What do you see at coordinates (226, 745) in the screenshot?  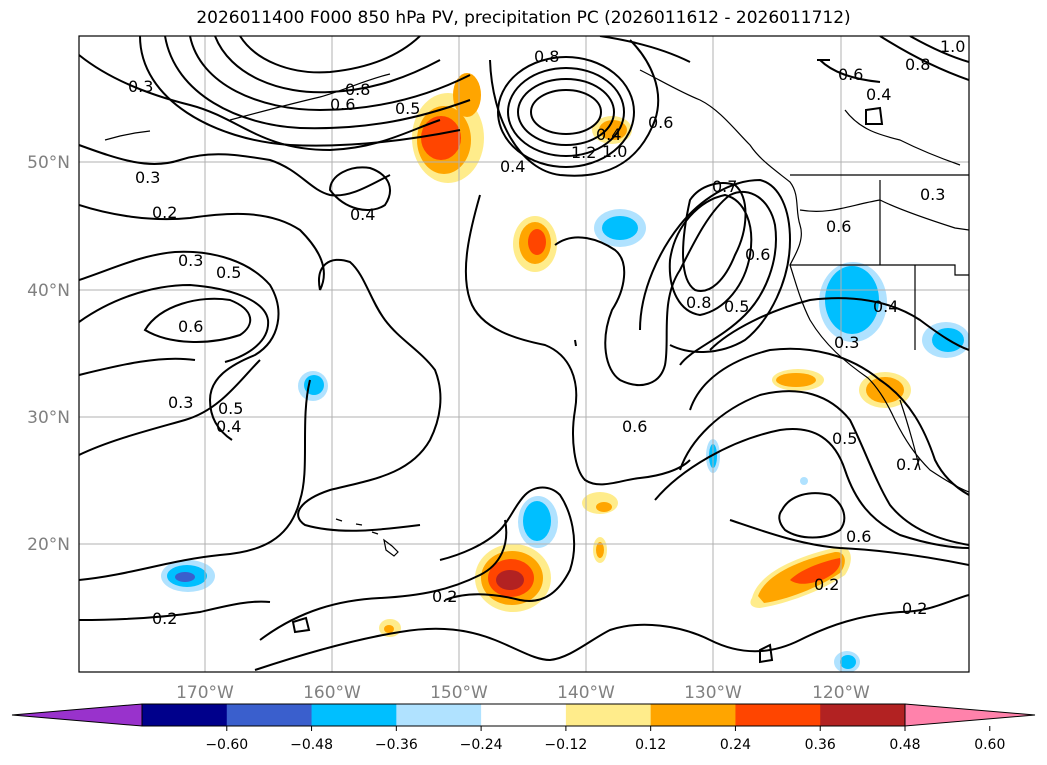 I see `colorbar-tick-label: −0.60` at bounding box center [226, 745].